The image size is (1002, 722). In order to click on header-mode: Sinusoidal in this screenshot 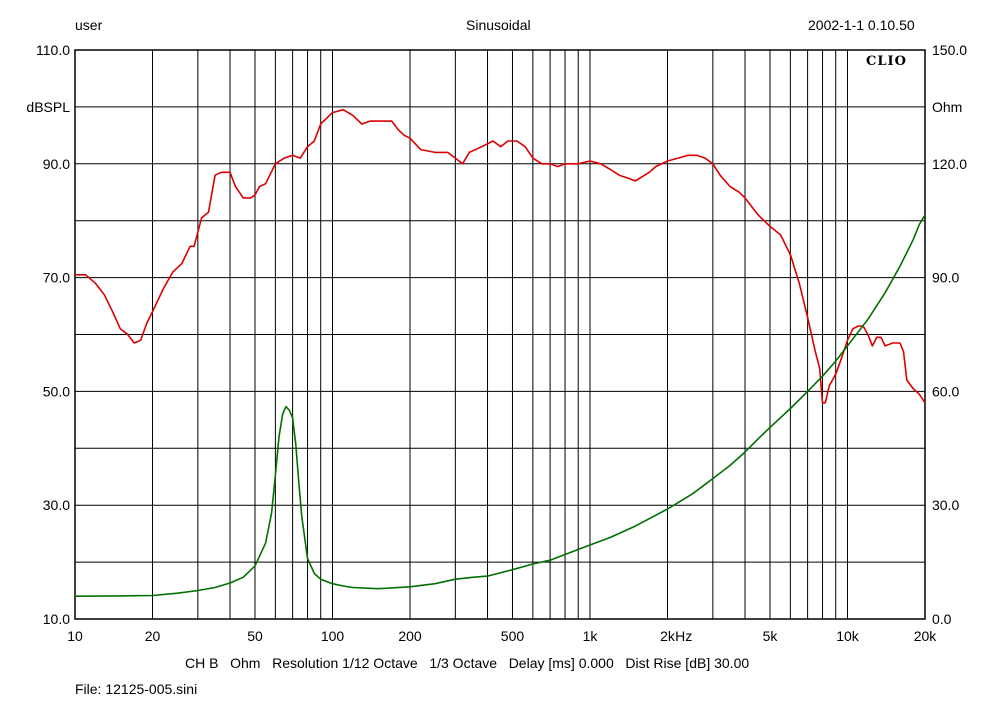, I will do `click(498, 25)`.